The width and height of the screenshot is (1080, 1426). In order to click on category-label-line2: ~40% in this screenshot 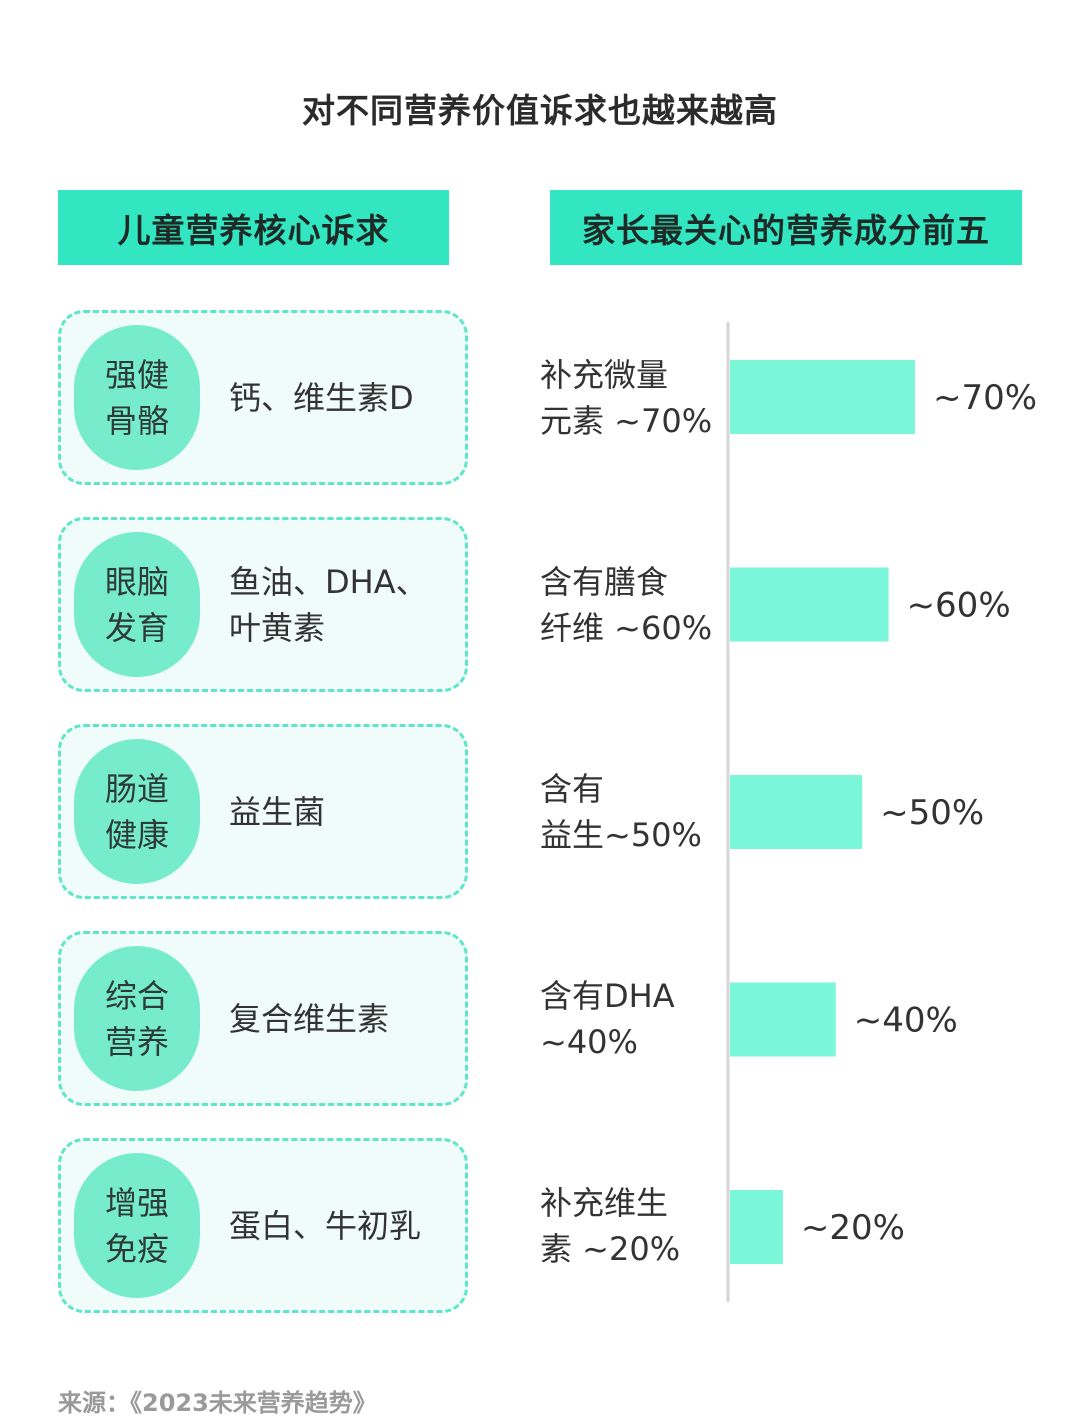, I will do `click(589, 1042)`.